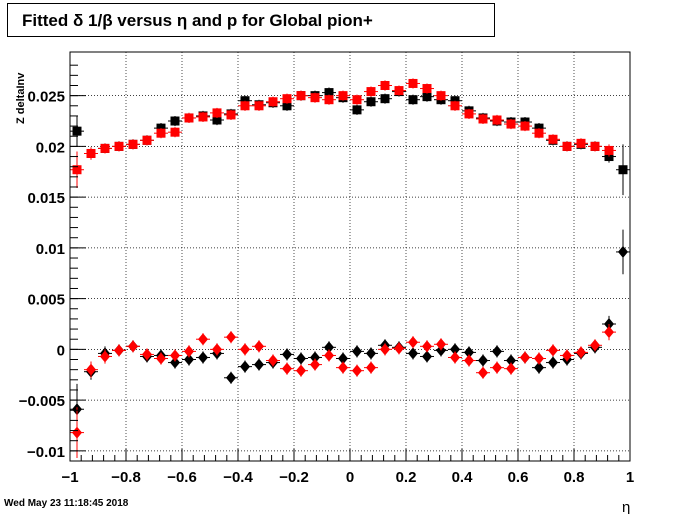  What do you see at coordinates (630, 477) in the screenshot?
I see `x-tick-label: 1` at bounding box center [630, 477].